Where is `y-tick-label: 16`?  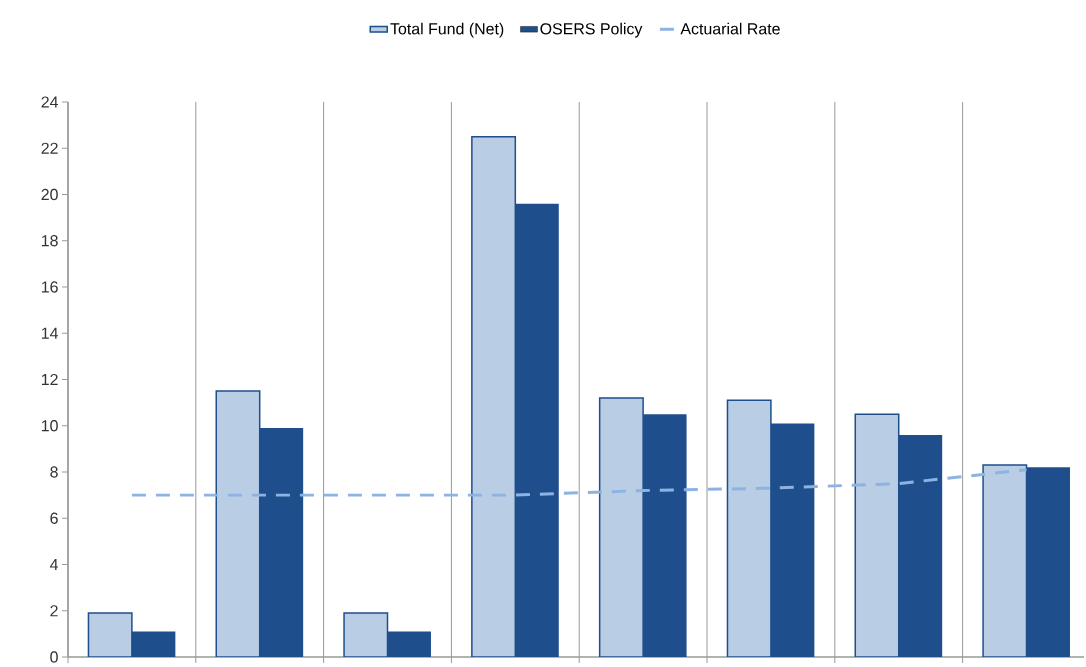
y-tick-label: 16 is located at coordinates (49, 287).